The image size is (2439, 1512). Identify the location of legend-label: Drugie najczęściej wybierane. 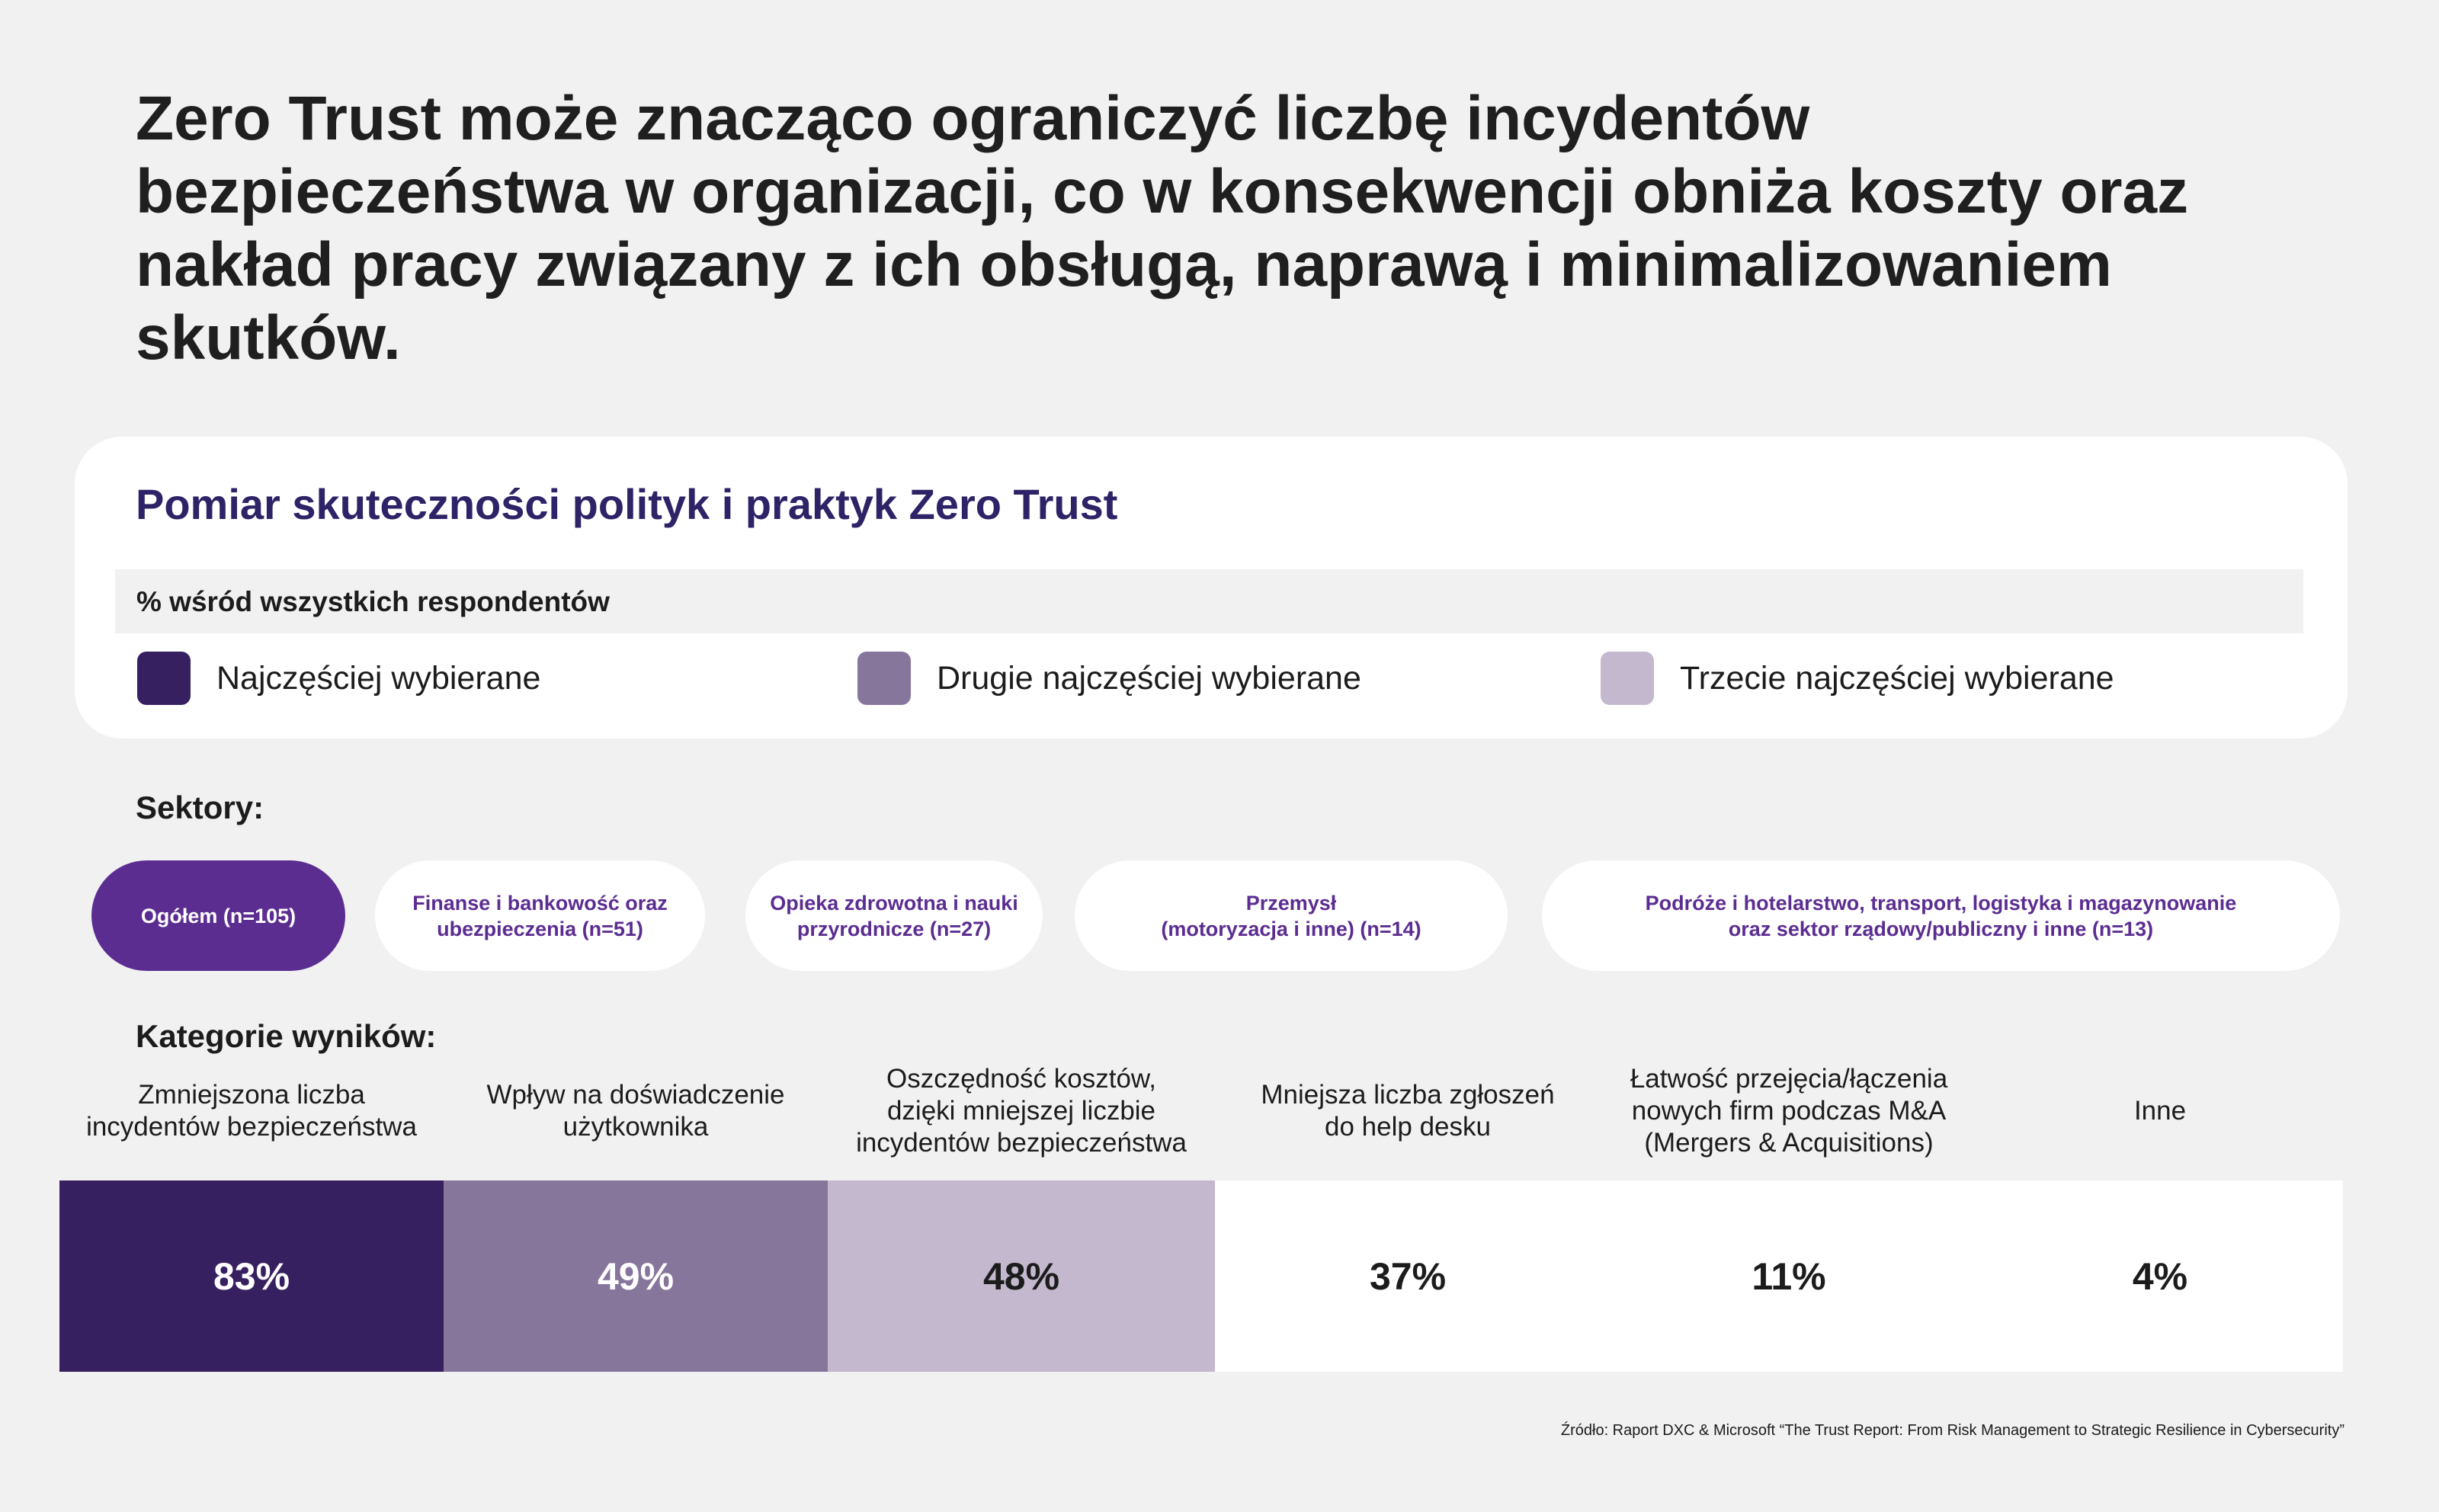
(1149, 678).